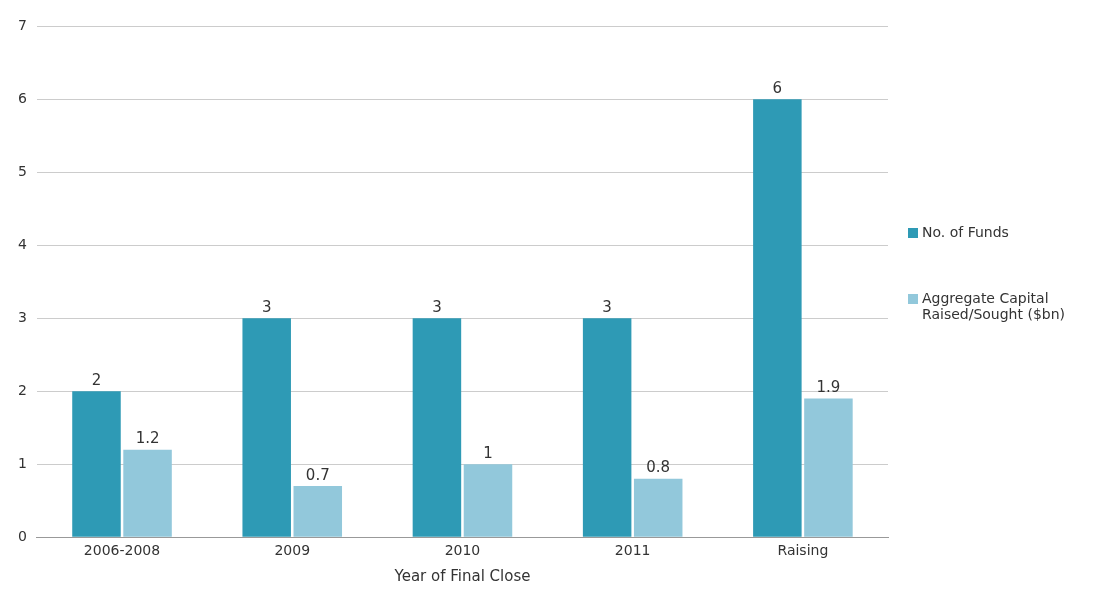  Describe the element at coordinates (488, 452) in the screenshot. I see `data-label: 1` at that location.